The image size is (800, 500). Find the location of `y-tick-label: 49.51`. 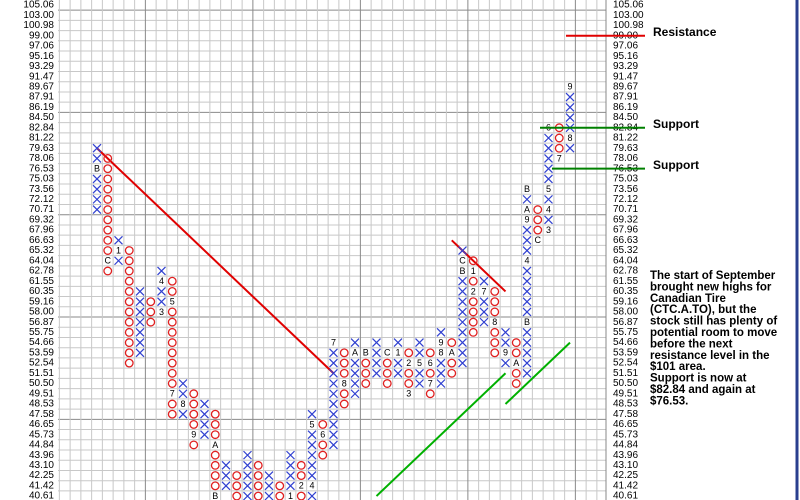

y-tick-label: 49.51 is located at coordinates (41, 393).